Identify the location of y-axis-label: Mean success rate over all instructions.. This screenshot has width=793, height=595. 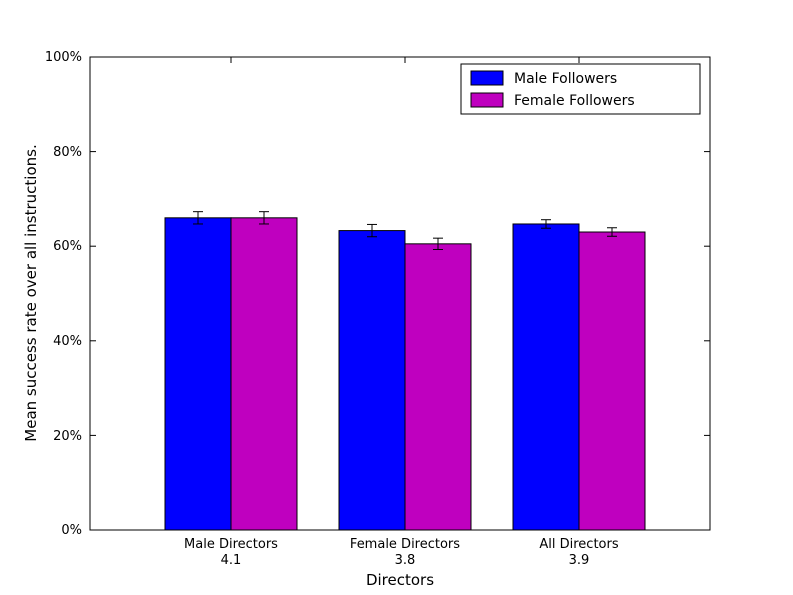
(31, 292).